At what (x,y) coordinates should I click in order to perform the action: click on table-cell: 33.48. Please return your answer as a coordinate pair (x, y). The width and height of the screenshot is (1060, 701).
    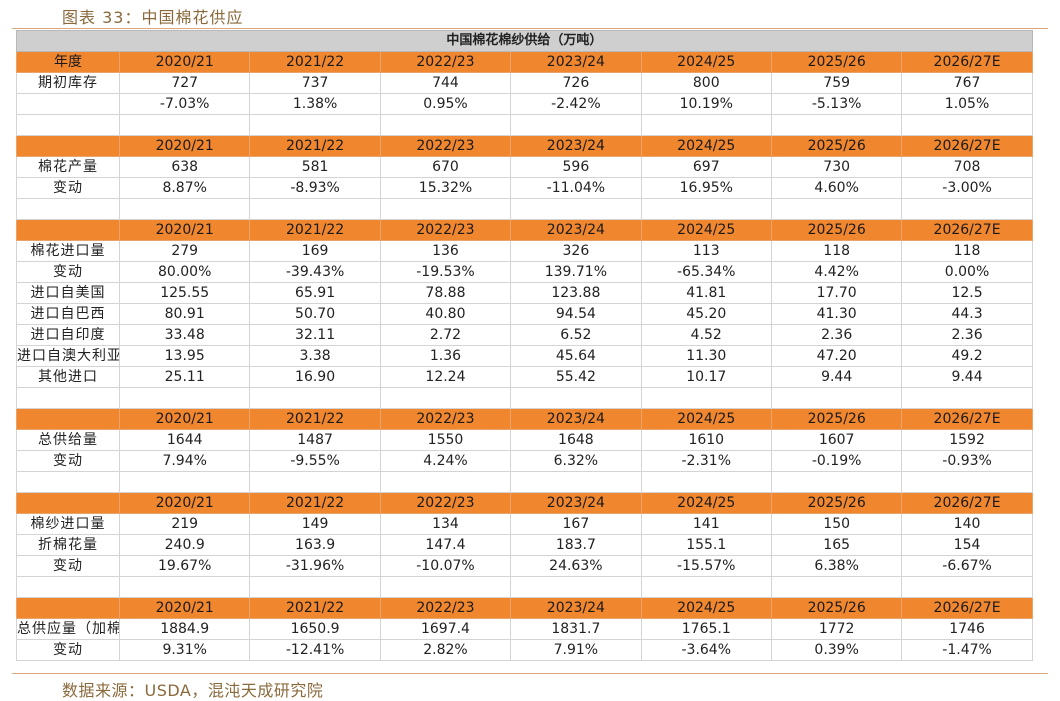
    Looking at the image, I should click on (184, 335).